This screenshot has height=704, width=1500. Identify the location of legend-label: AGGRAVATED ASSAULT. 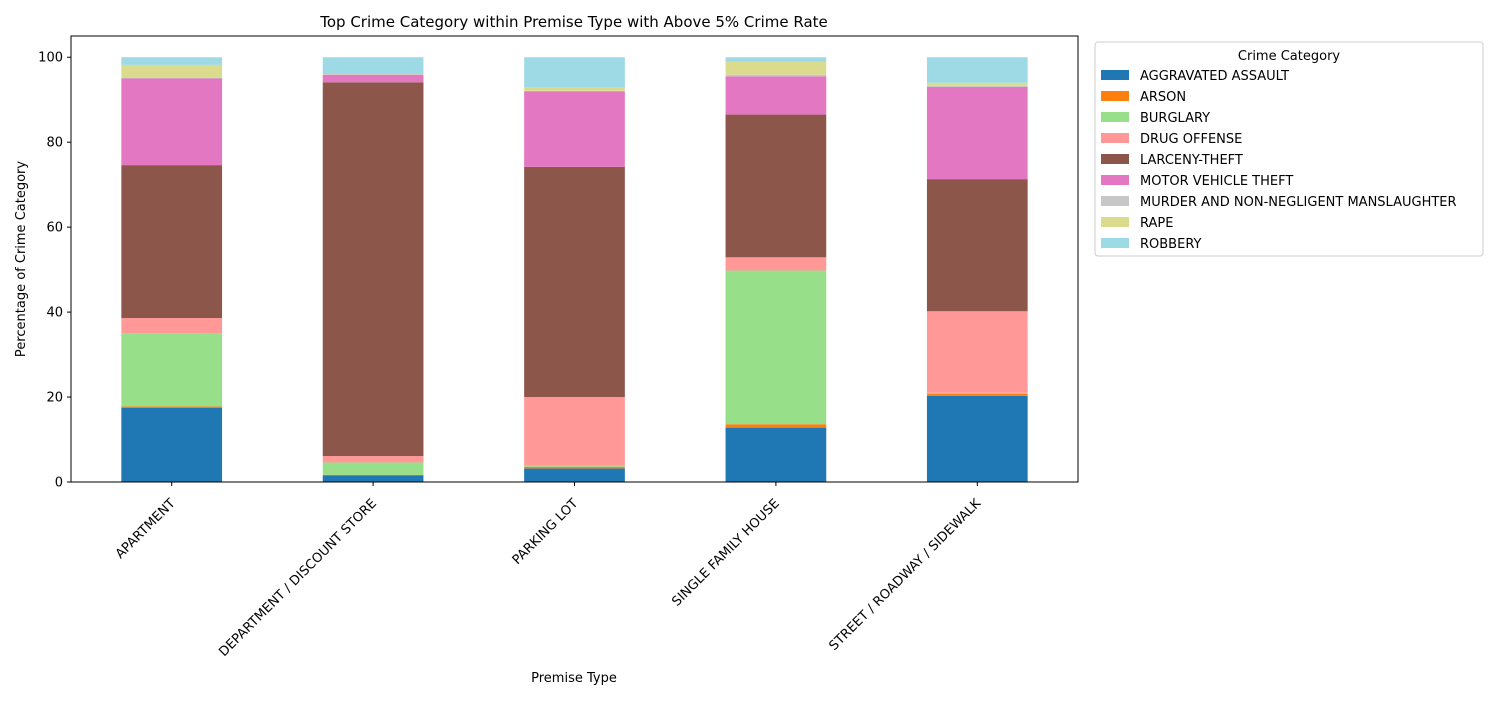
(1214, 76).